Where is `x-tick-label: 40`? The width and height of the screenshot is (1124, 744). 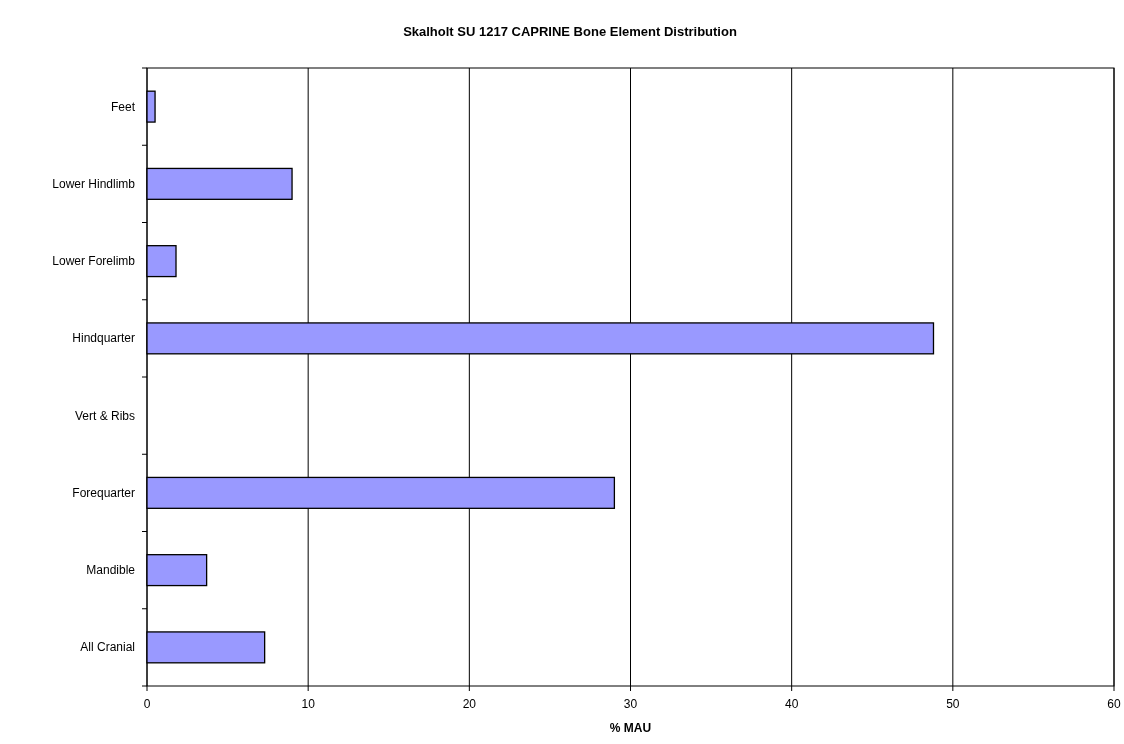 x-tick-label: 40 is located at coordinates (791, 704).